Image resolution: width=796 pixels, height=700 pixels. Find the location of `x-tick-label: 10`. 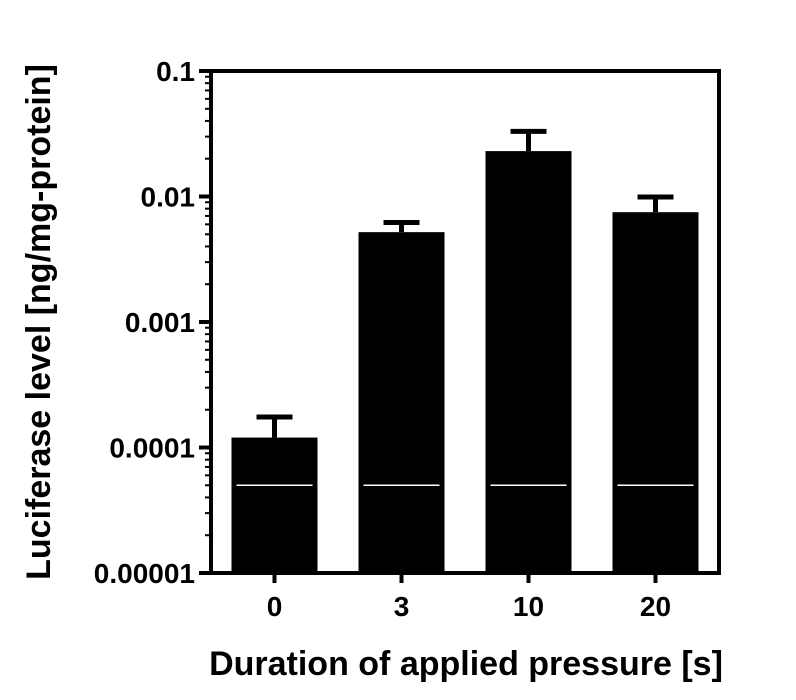

x-tick-label: 10 is located at coordinates (528, 606).